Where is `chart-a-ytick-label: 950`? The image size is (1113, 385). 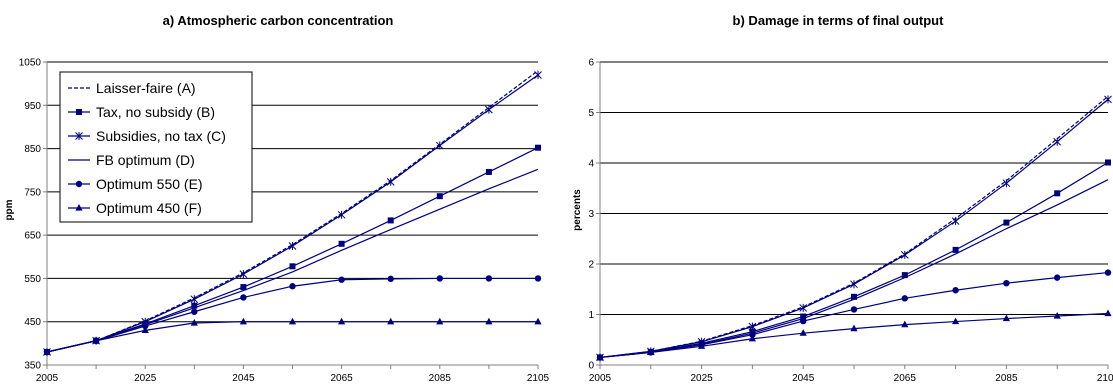 chart-a-ytick-label: 950 is located at coordinates (32, 106).